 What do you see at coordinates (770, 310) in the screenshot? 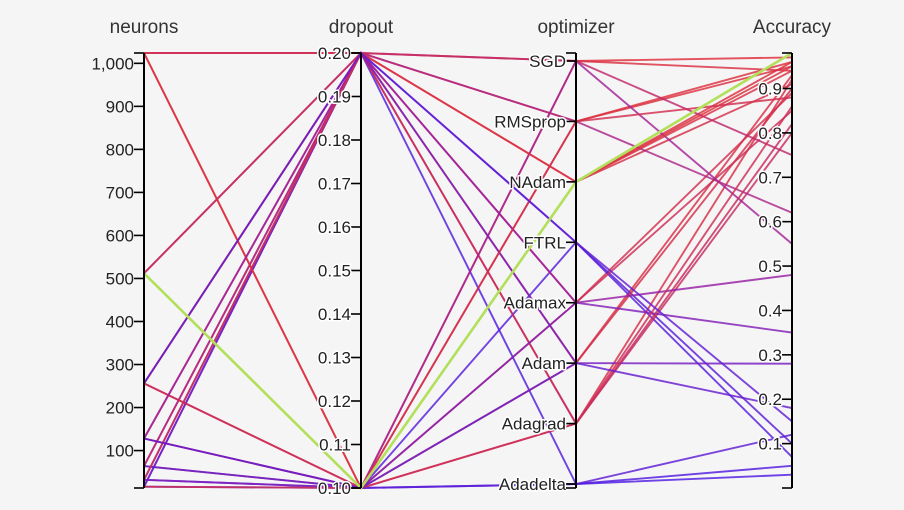
I see `tick-label: 0.4` at bounding box center [770, 310].